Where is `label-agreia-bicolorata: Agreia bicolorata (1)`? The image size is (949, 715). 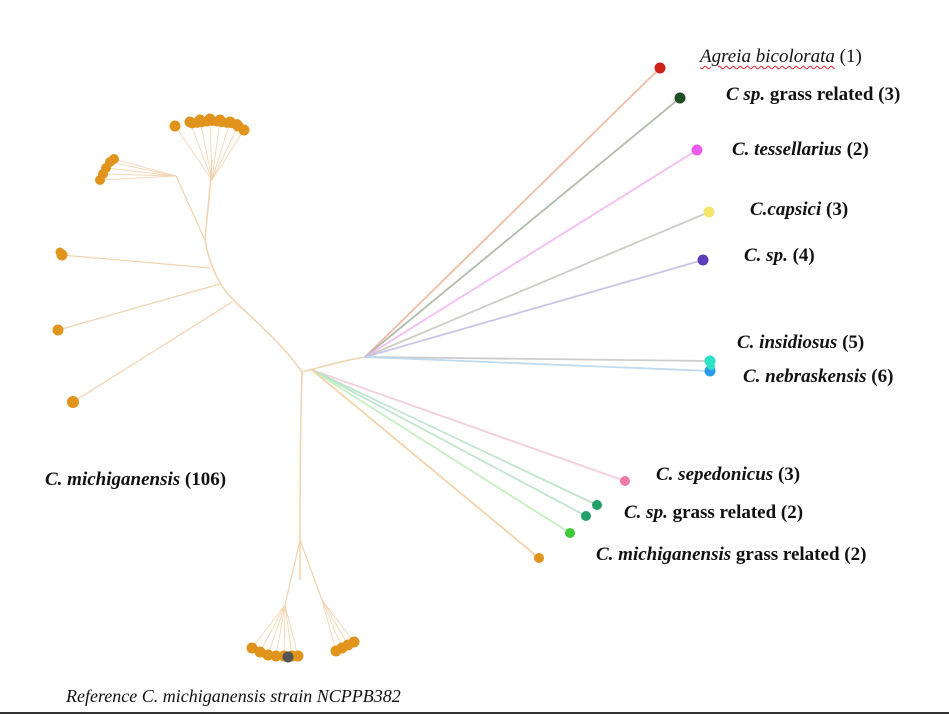 label-agreia-bicolorata: Agreia bicolorata (1) is located at coordinates (781, 57).